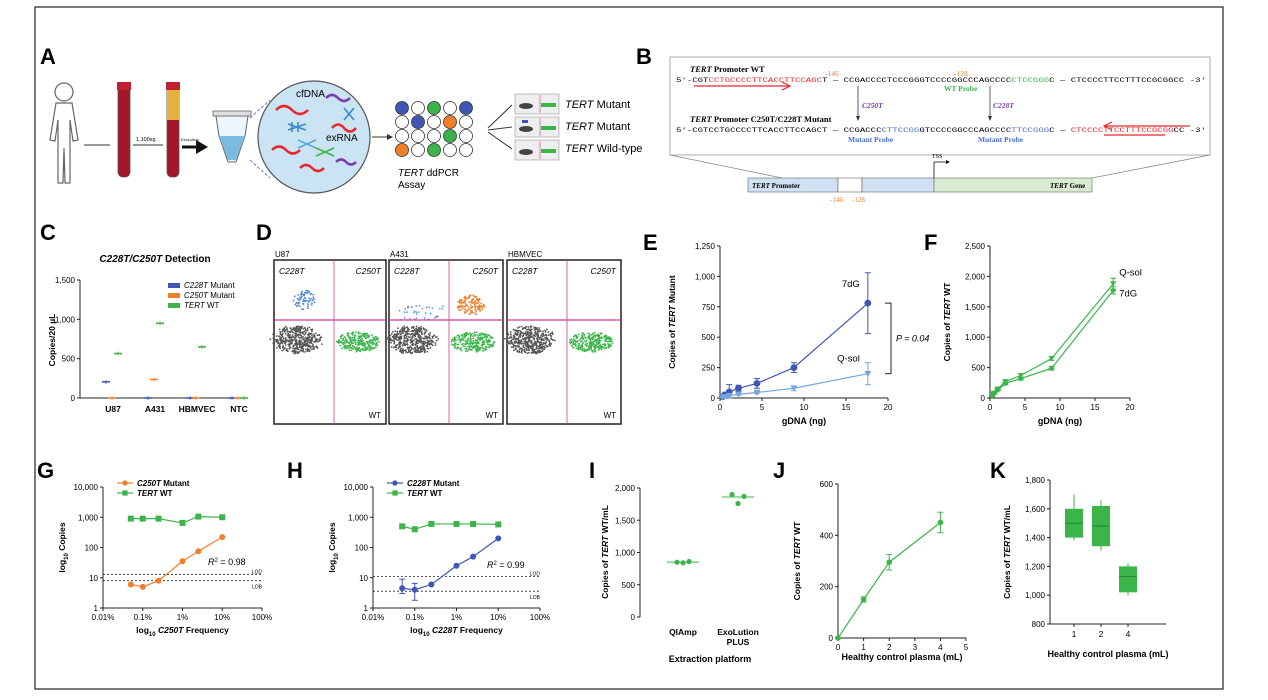 The width and height of the screenshot is (1268, 700). What do you see at coordinates (1128, 579) in the screenshot?
I see `box` at bounding box center [1128, 579].